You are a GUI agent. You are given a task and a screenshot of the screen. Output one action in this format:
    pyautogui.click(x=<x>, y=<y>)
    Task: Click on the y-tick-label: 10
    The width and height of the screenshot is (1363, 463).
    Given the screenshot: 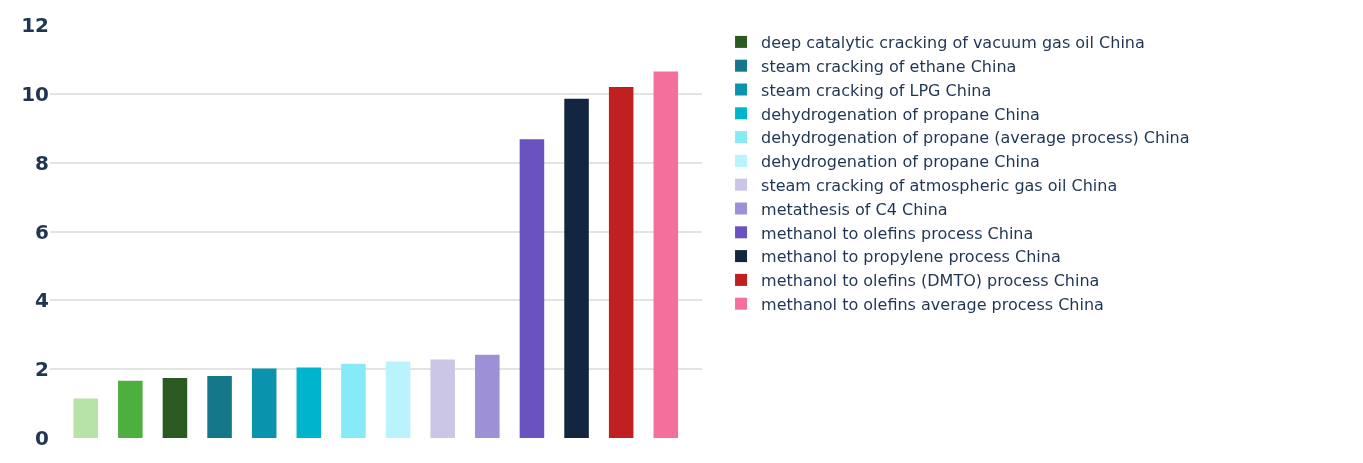 What is the action you would take?
    pyautogui.click(x=35, y=93)
    